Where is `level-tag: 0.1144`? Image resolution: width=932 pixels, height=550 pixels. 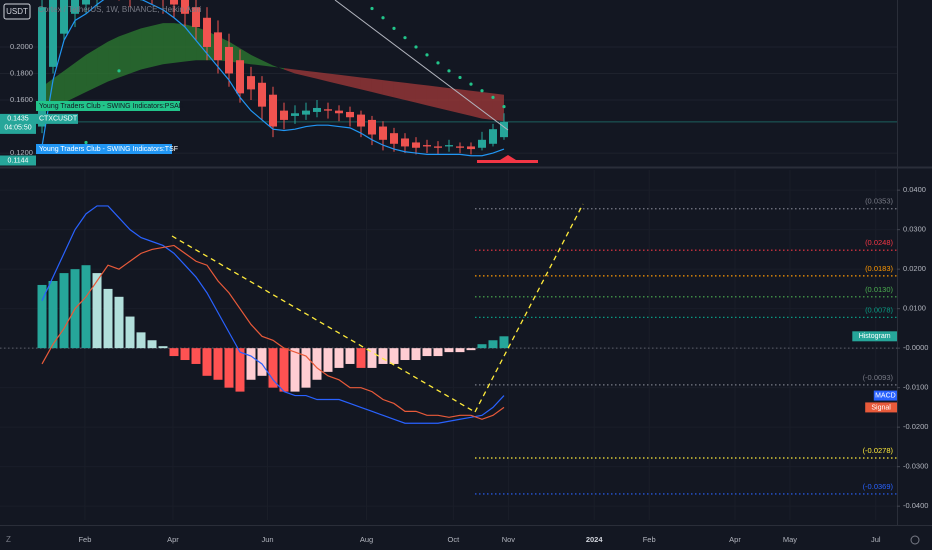 level-tag: 0.1144 is located at coordinates (18, 160).